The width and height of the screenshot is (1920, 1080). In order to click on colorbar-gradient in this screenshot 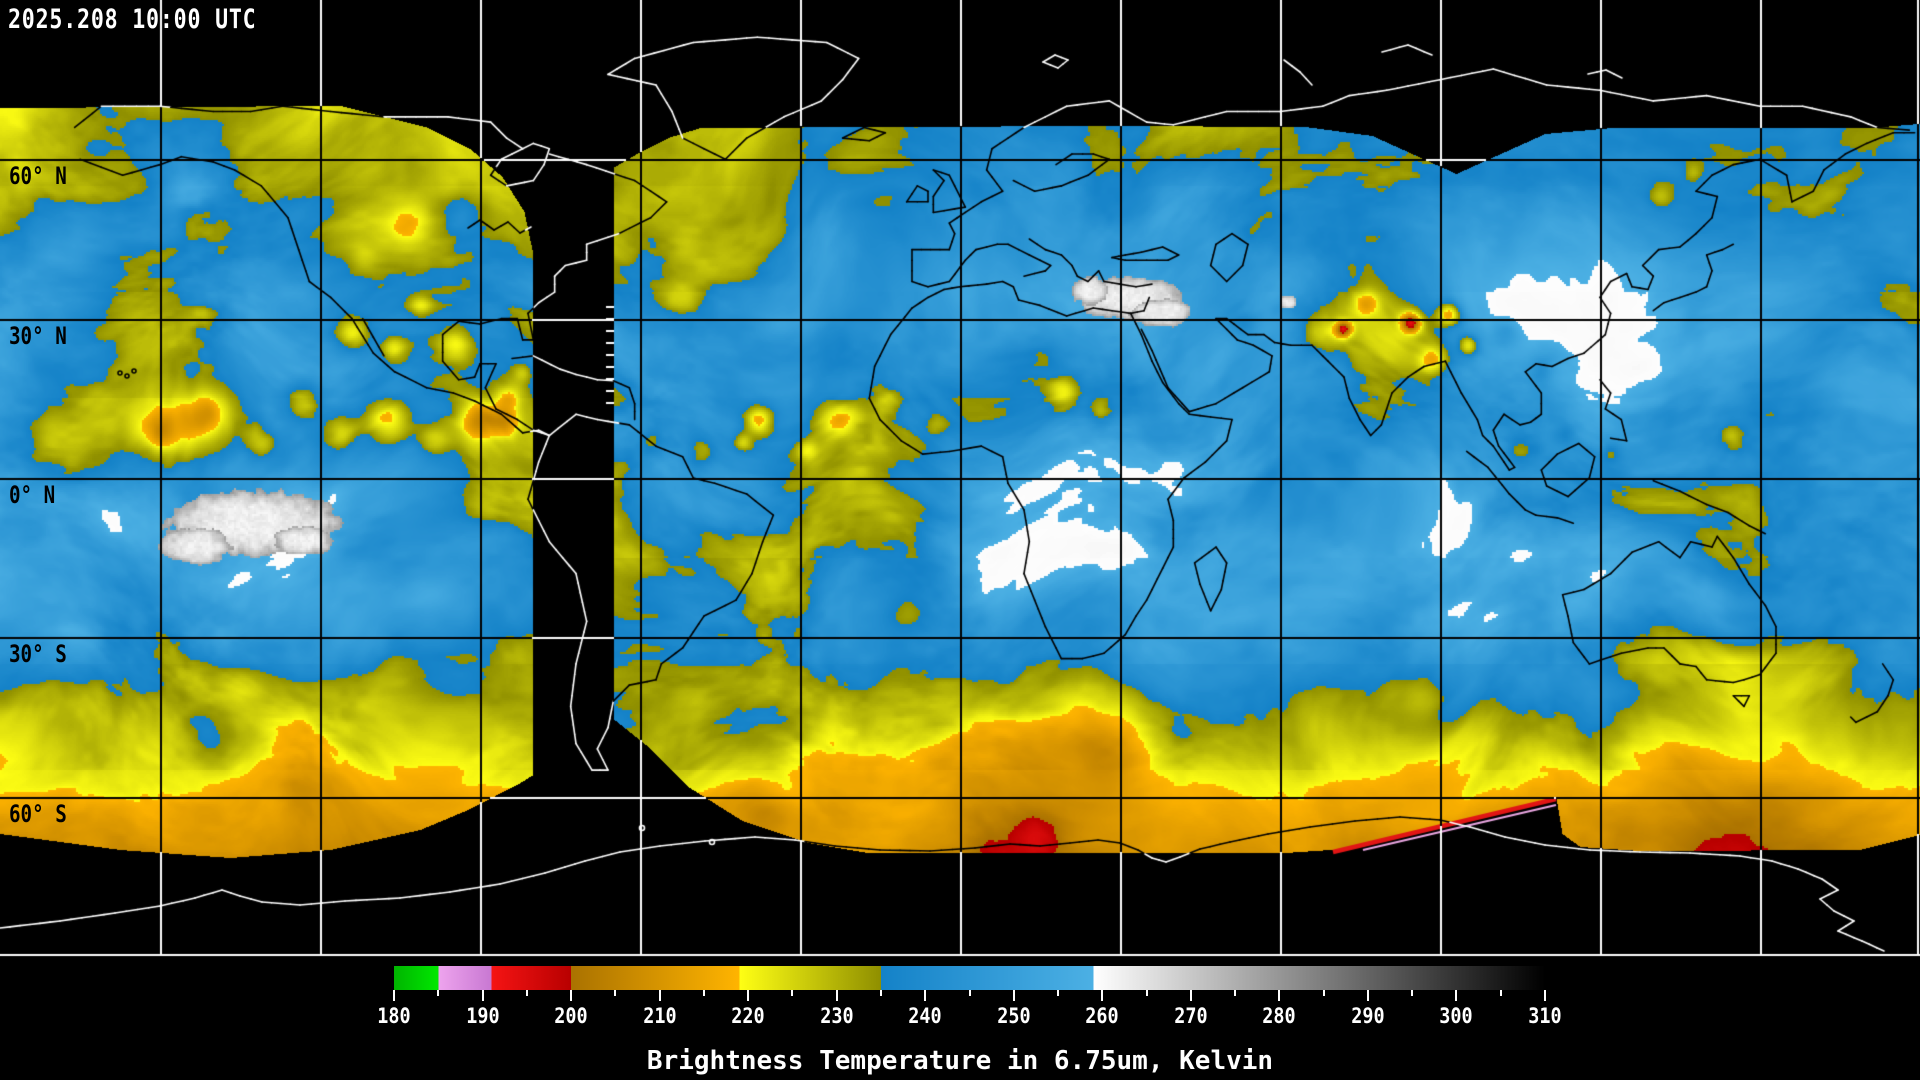, I will do `click(969, 978)`.